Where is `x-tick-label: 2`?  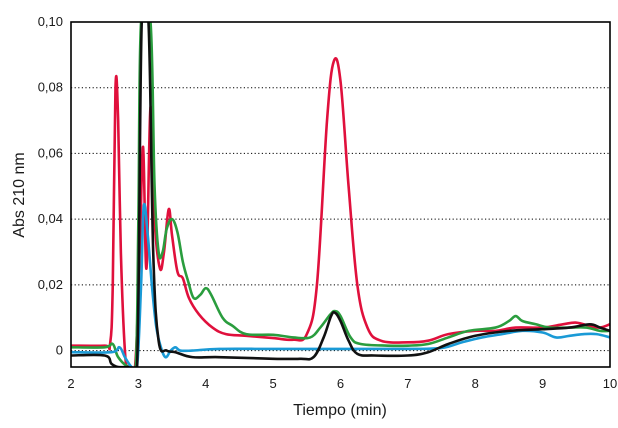 x-tick-label: 2 is located at coordinates (70, 383).